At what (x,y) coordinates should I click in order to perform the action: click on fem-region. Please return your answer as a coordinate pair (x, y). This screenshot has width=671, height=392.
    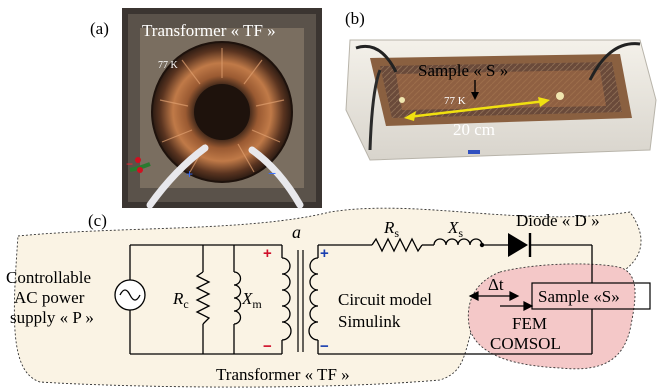
    Looking at the image, I should click on (551, 316).